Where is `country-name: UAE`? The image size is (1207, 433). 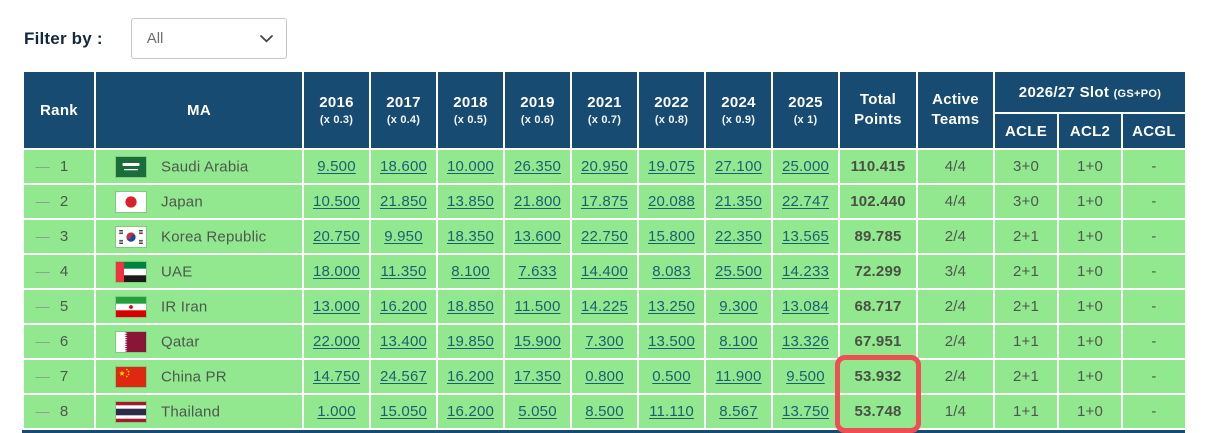
country-name: UAE is located at coordinates (177, 271).